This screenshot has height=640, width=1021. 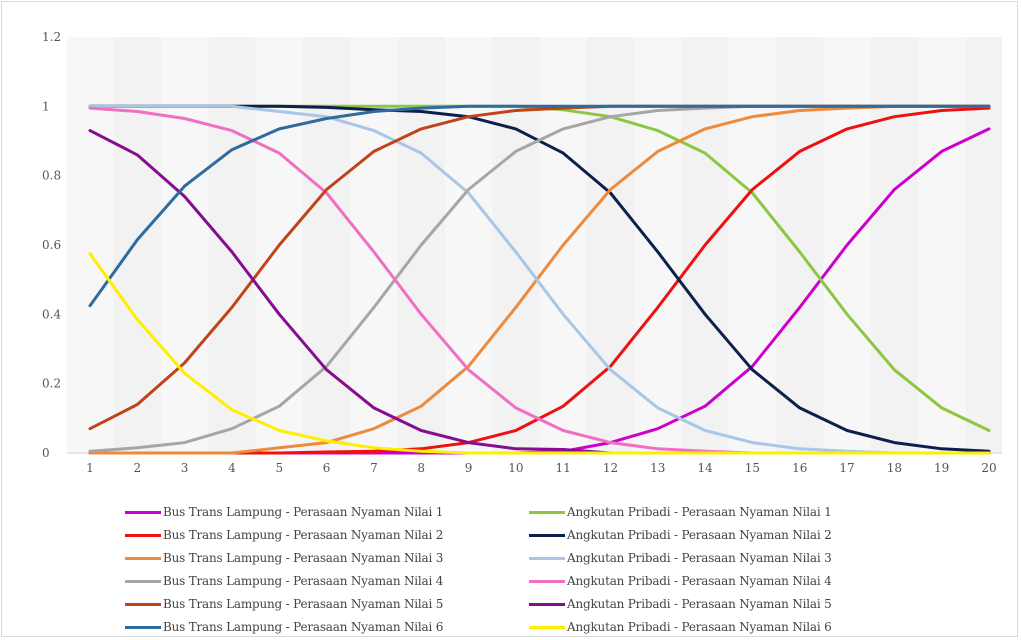 I want to click on x-tick-label: 1, so click(x=90, y=468).